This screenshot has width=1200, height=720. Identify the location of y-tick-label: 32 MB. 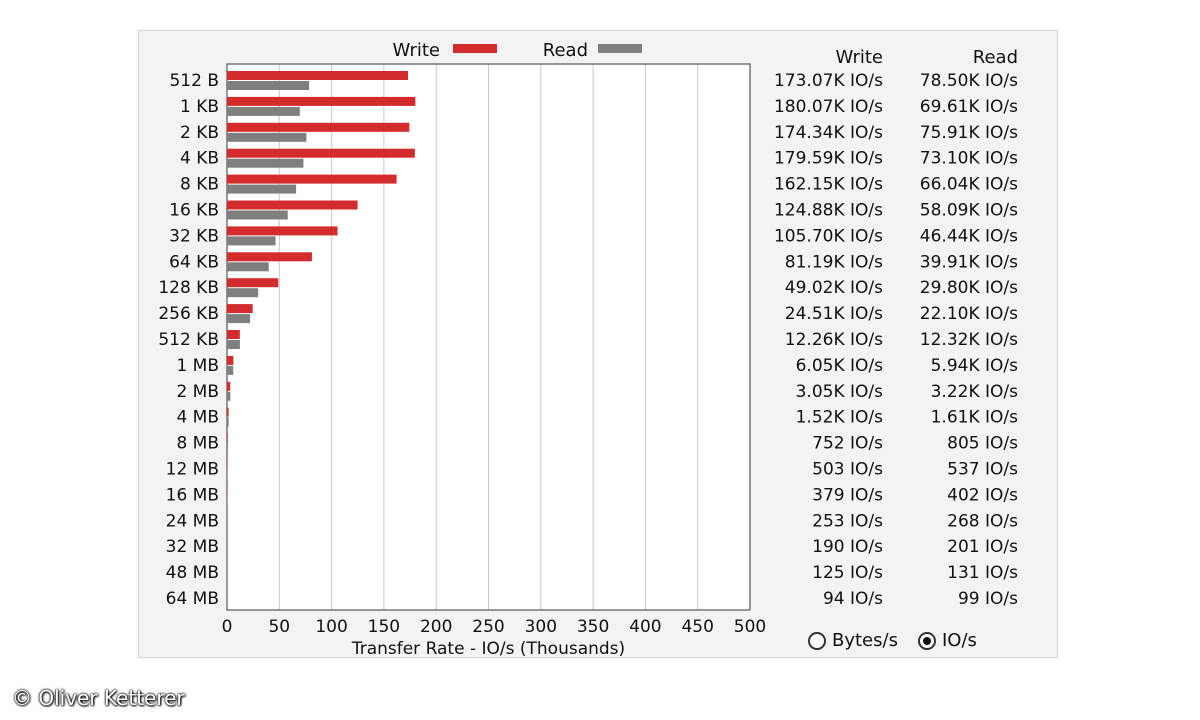
(192, 547).